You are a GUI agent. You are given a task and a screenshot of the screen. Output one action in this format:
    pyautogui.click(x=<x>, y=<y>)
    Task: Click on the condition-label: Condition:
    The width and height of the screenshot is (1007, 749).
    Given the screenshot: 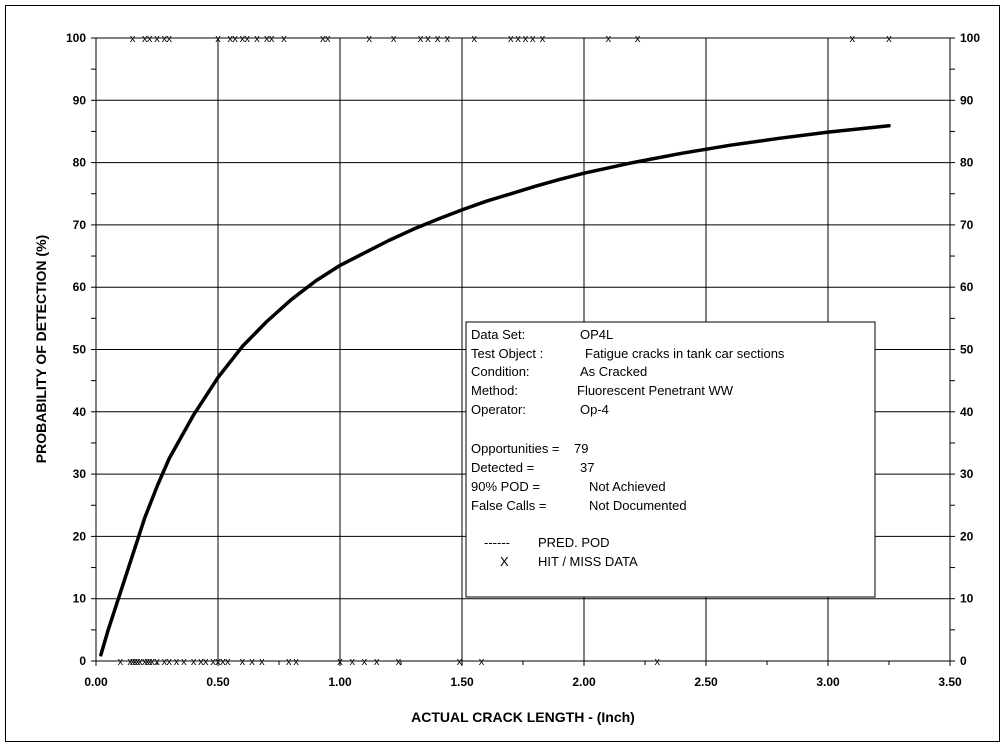 What is the action you would take?
    pyautogui.click(x=500, y=371)
    